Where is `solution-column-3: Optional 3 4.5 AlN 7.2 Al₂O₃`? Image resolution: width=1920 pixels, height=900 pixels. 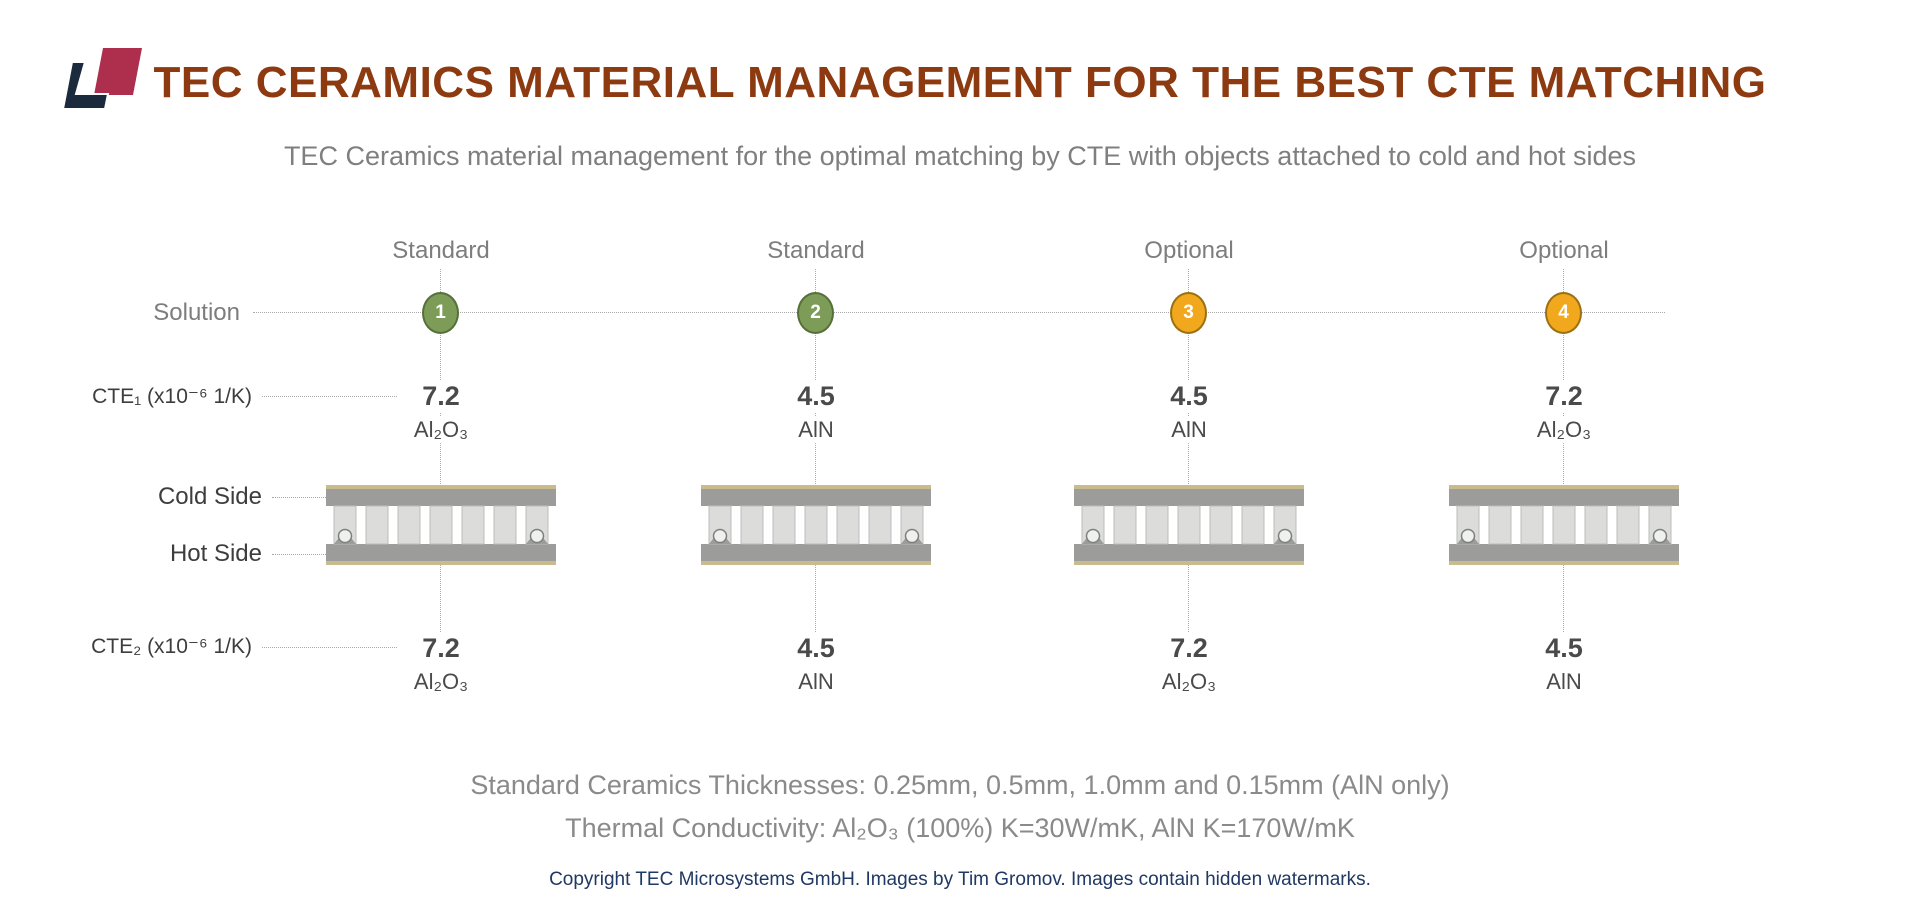 solution-column-3: Optional 3 4.5 AlN 7.2 Al₂O₃ is located at coordinates (1189, 470).